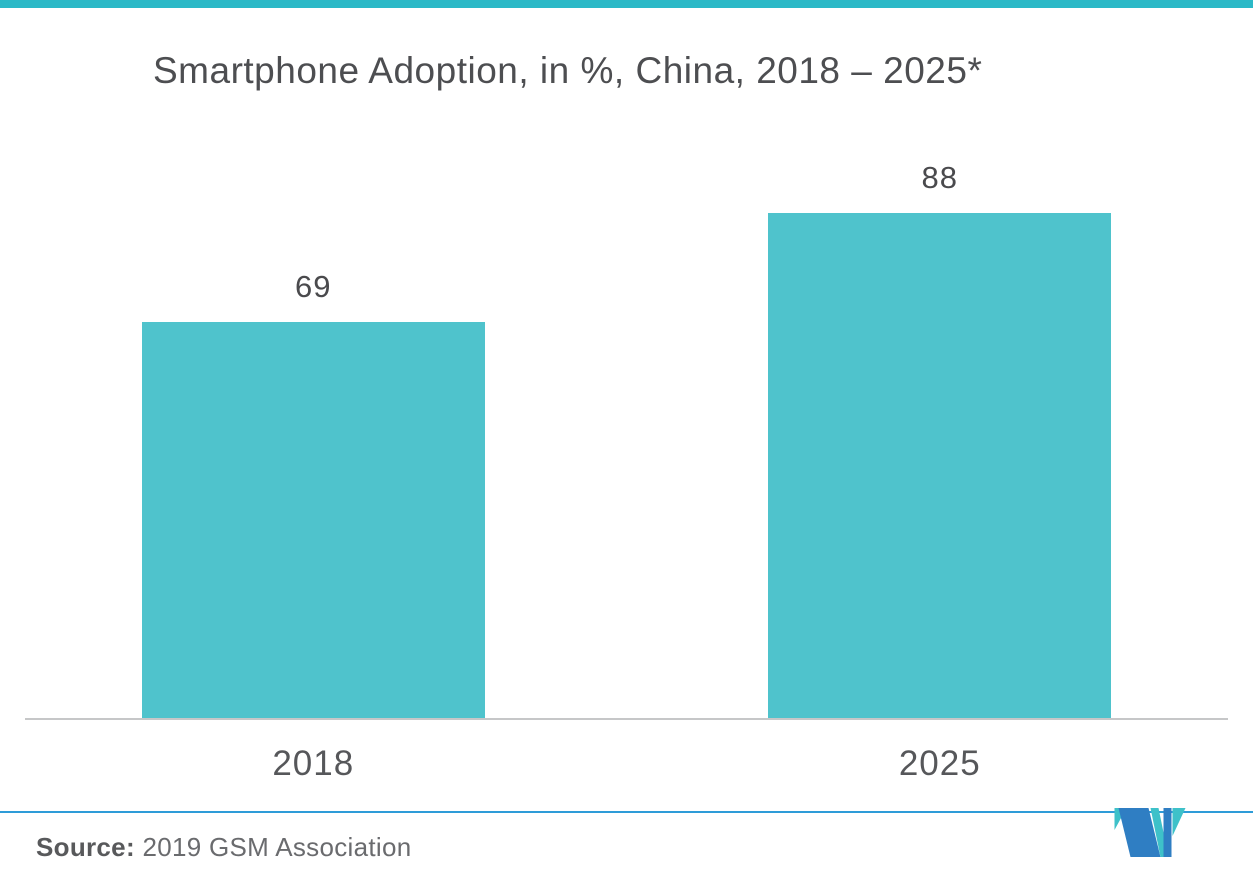 The image size is (1253, 884). What do you see at coordinates (313, 520) in the screenshot?
I see `bar-2018` at bounding box center [313, 520].